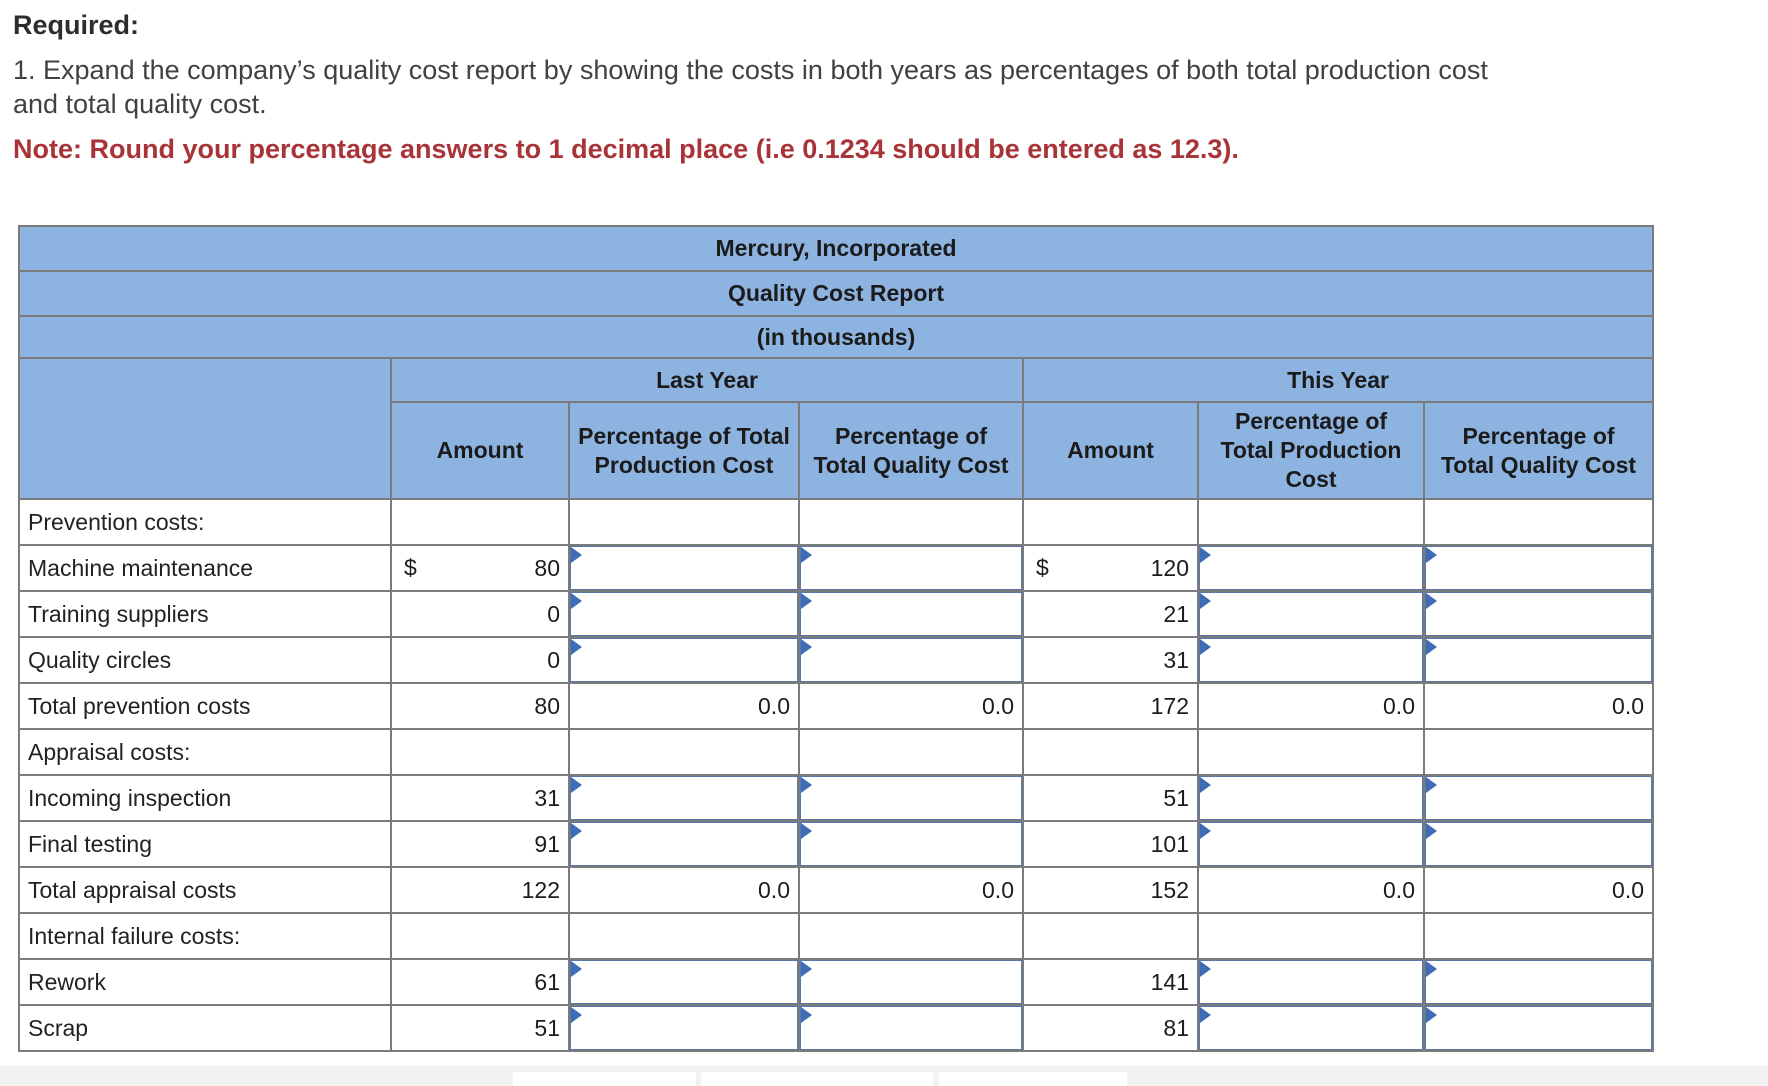 Image resolution: width=1768 pixels, height=1086 pixels. Describe the element at coordinates (205, 844) in the screenshot. I see `row-label: Final testing` at that location.